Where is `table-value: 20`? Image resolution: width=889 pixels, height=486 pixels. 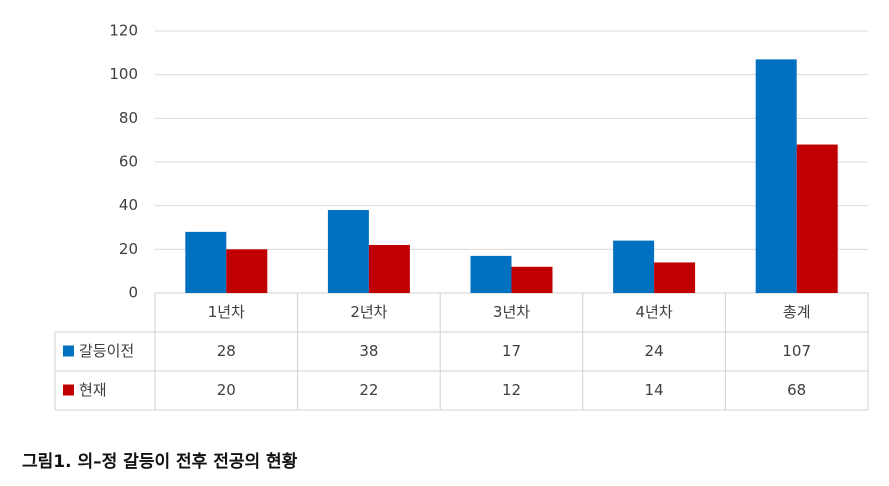
table-value: 20 is located at coordinates (226, 390).